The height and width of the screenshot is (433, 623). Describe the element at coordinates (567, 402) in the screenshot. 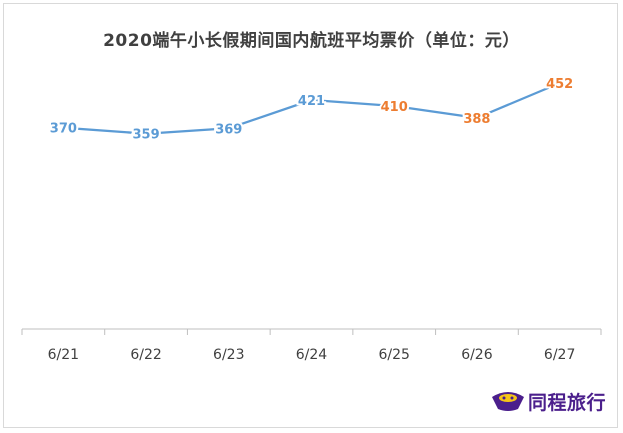

I see `watermark-text: 同程旅行` at that location.